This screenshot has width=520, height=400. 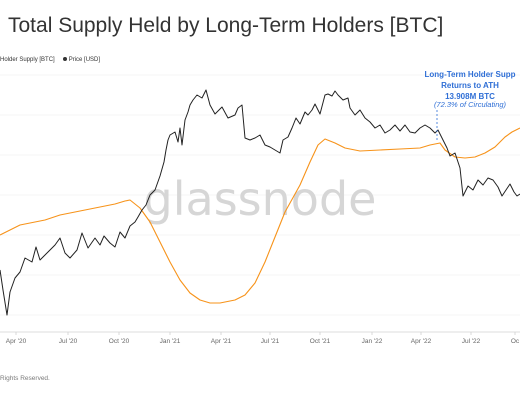 I want to click on x-tick-label: Jul '22, so click(x=471, y=341).